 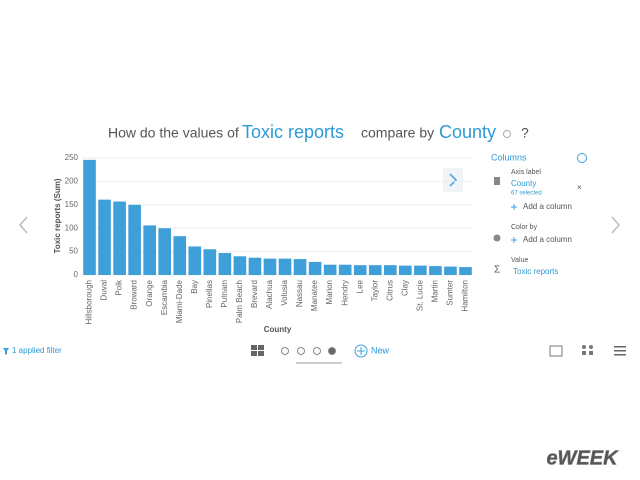 I want to click on x-tick-label: Bay, so click(x=194, y=287).